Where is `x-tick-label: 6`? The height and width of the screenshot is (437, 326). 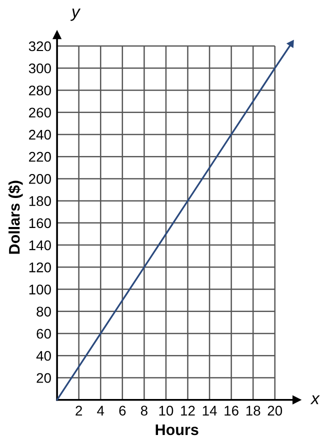
x-tick-label: 6 is located at coordinates (122, 411).